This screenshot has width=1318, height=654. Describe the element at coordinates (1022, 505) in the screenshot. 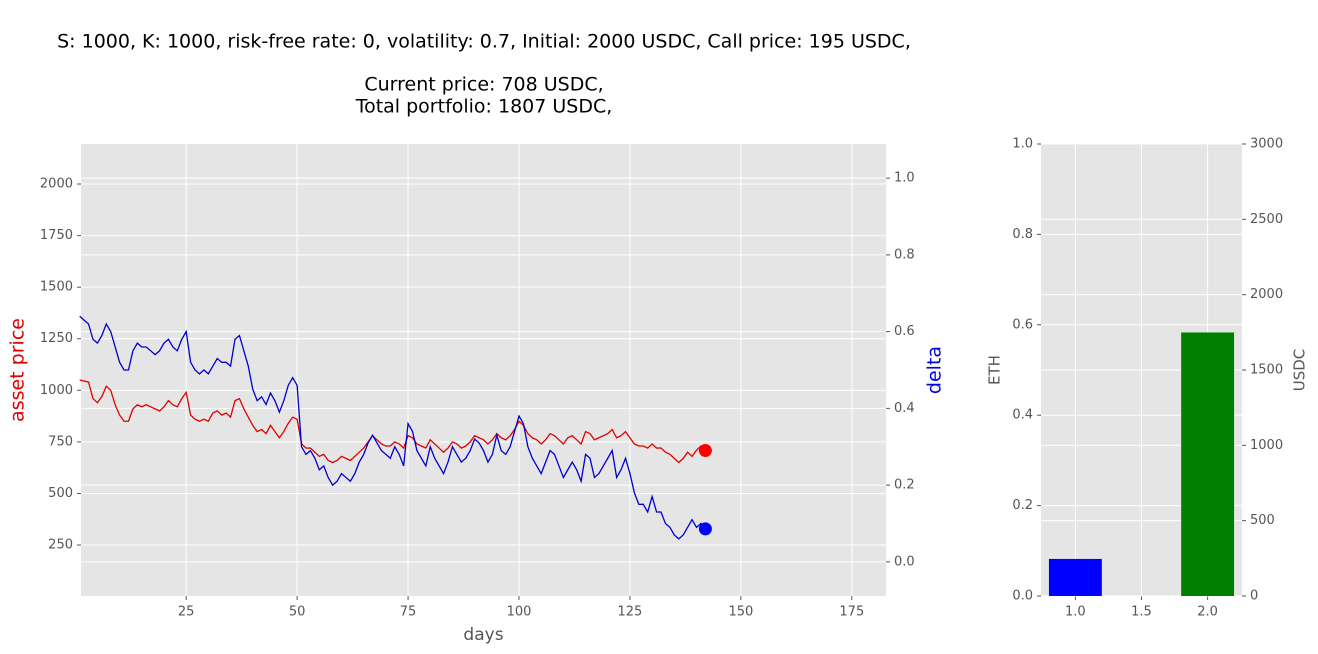

I see `y-tick-label: 0.2` at that location.